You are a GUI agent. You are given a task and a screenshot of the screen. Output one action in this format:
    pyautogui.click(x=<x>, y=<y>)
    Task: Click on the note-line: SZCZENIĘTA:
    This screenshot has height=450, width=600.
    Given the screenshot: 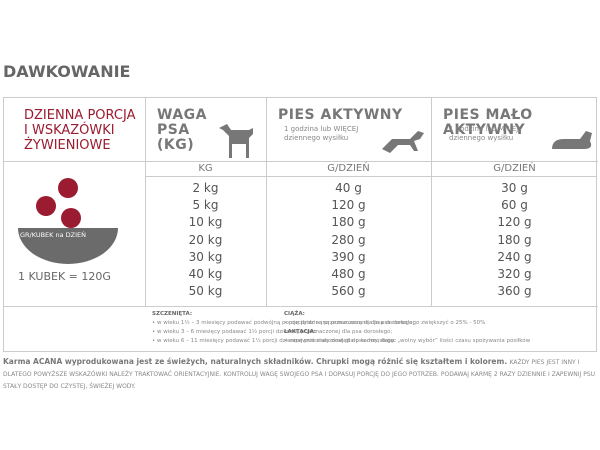 What is the action you would take?
    pyautogui.click(x=172, y=314)
    